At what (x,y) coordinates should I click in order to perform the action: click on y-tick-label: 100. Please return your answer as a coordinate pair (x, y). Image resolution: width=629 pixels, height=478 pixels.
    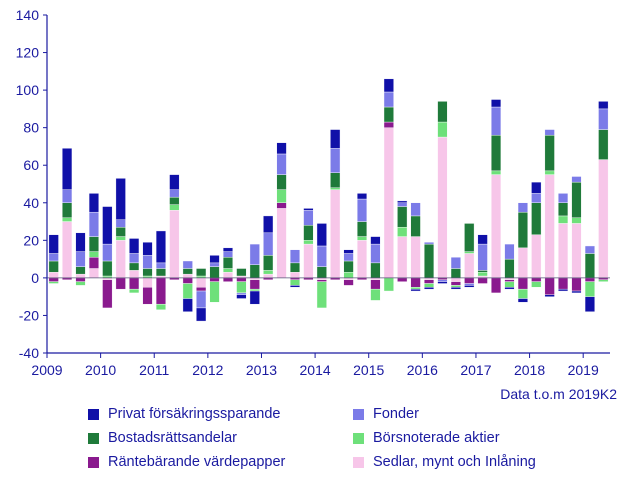
    Looking at the image, I should click on (28, 90).